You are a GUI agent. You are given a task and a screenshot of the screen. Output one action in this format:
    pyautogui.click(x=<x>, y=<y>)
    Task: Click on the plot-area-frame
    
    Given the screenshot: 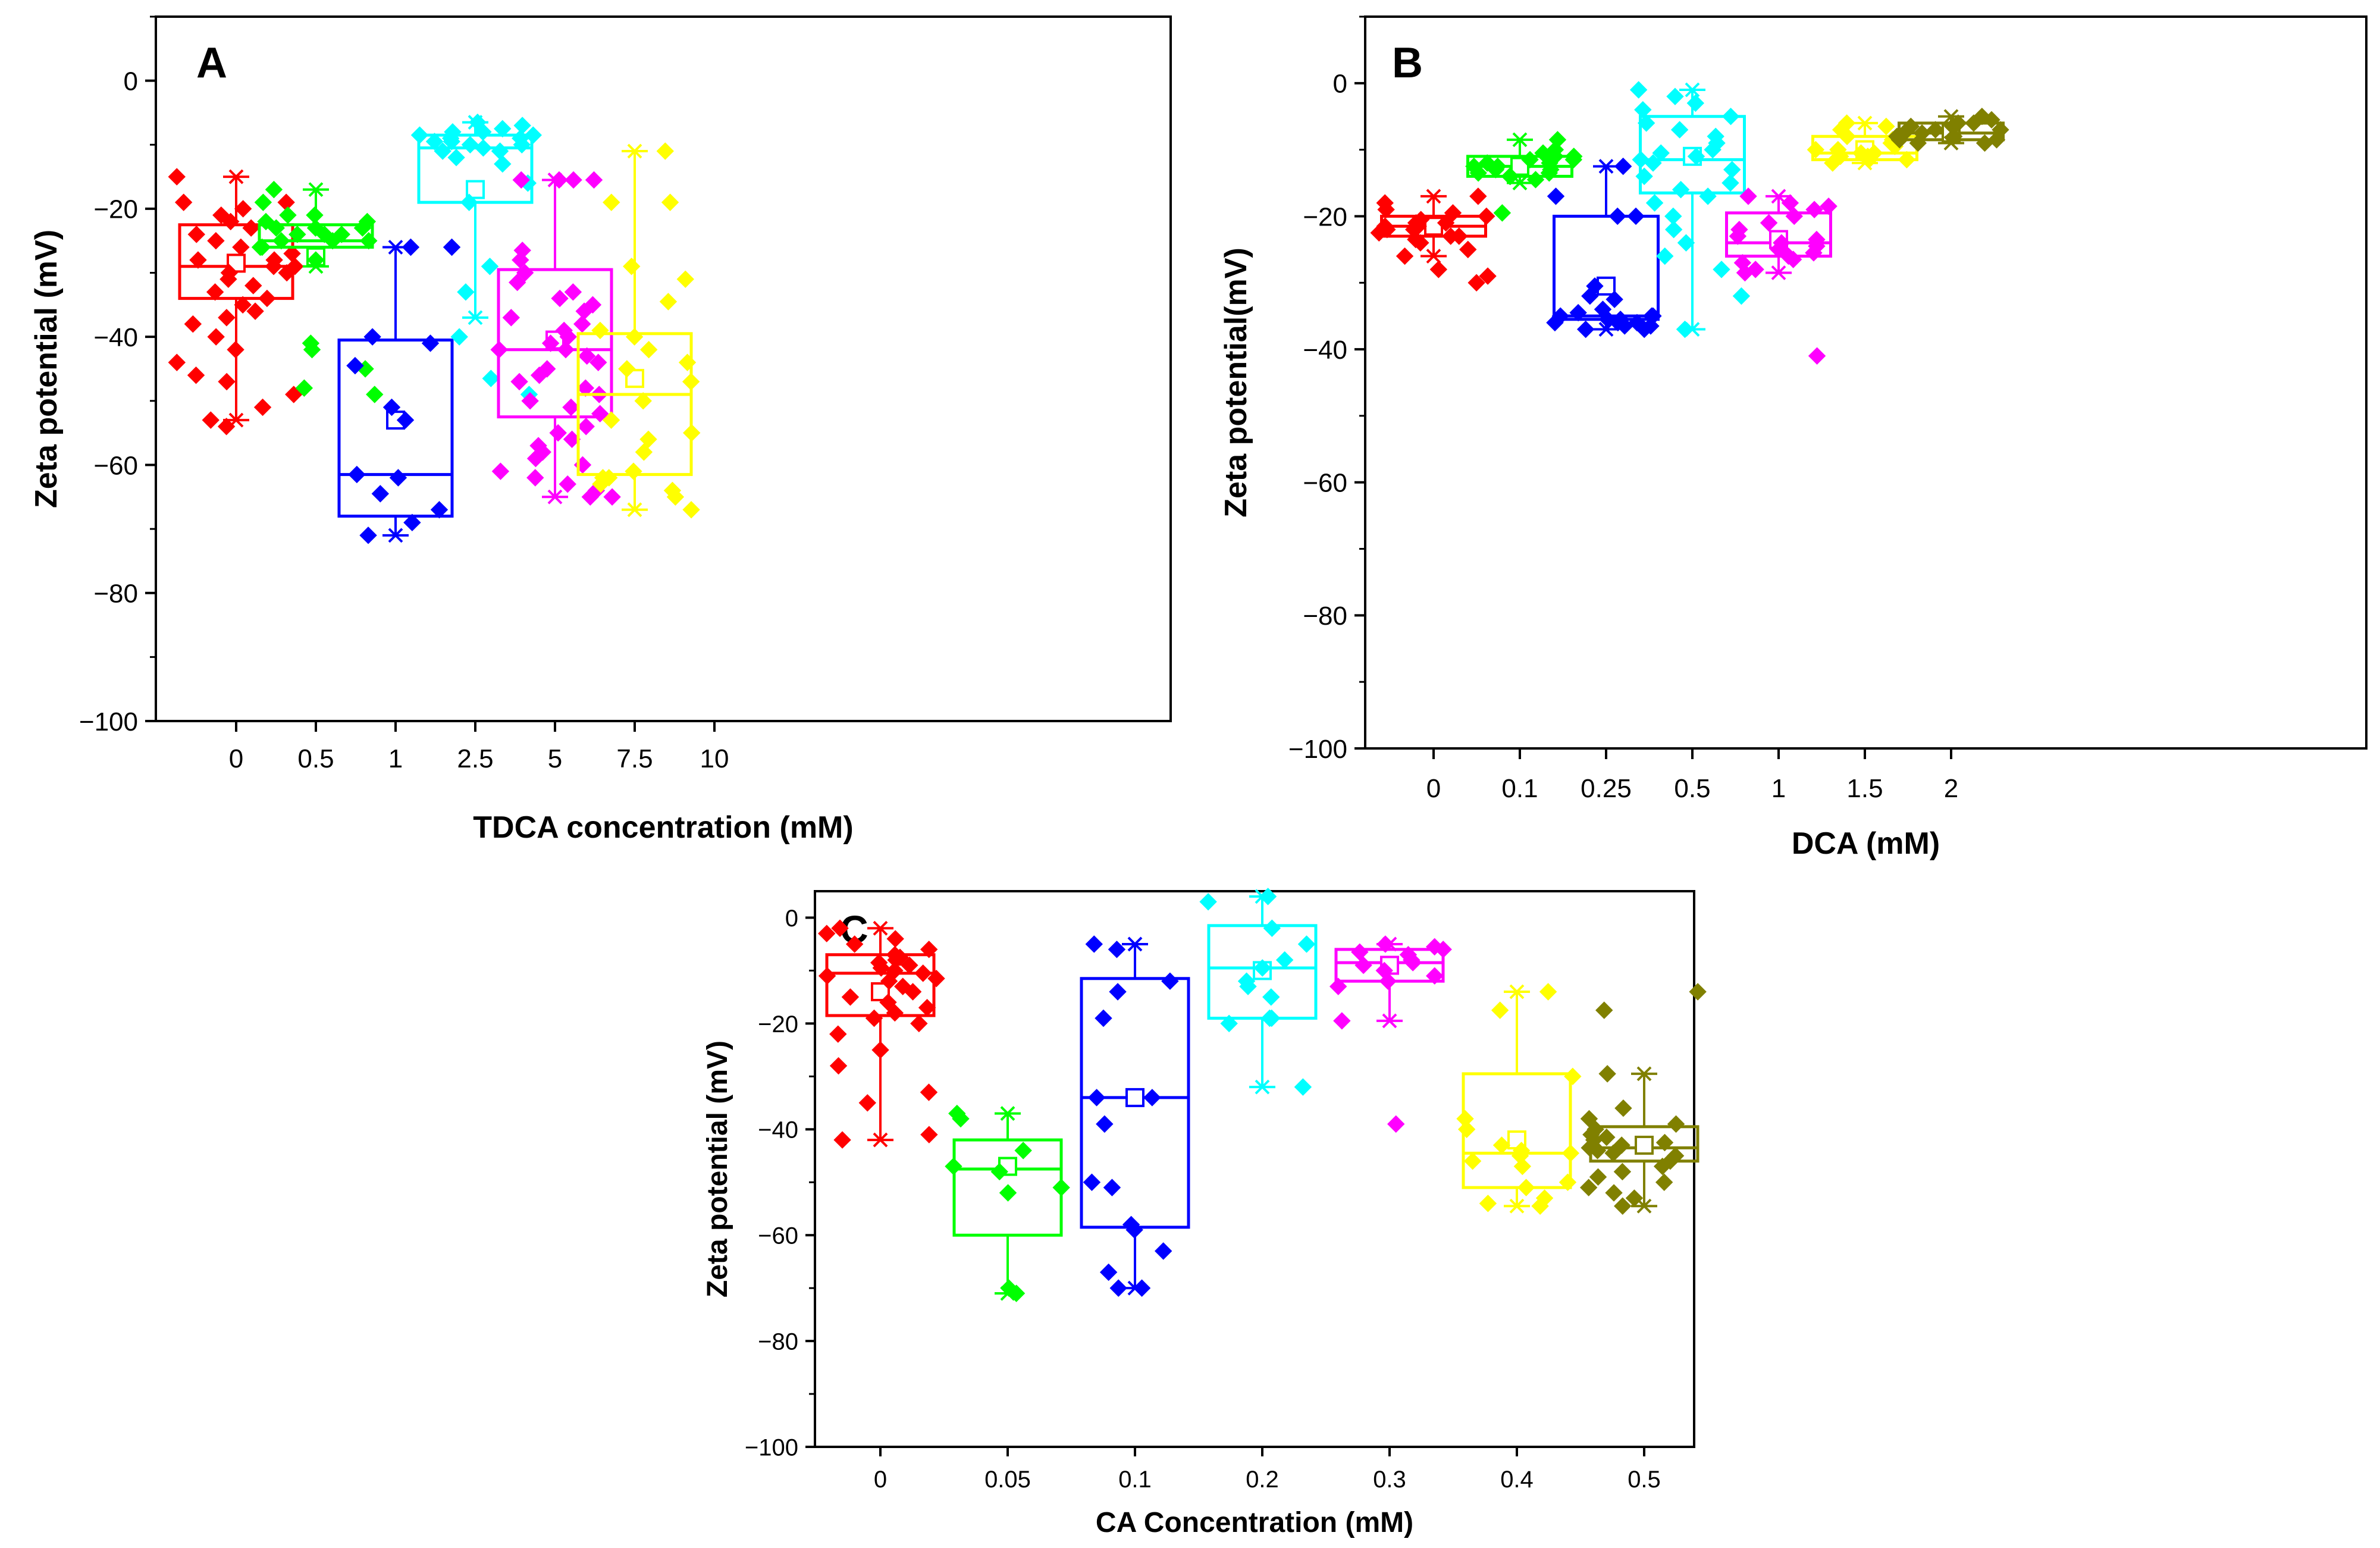 What is the action you would take?
    pyautogui.click(x=1255, y=1169)
    